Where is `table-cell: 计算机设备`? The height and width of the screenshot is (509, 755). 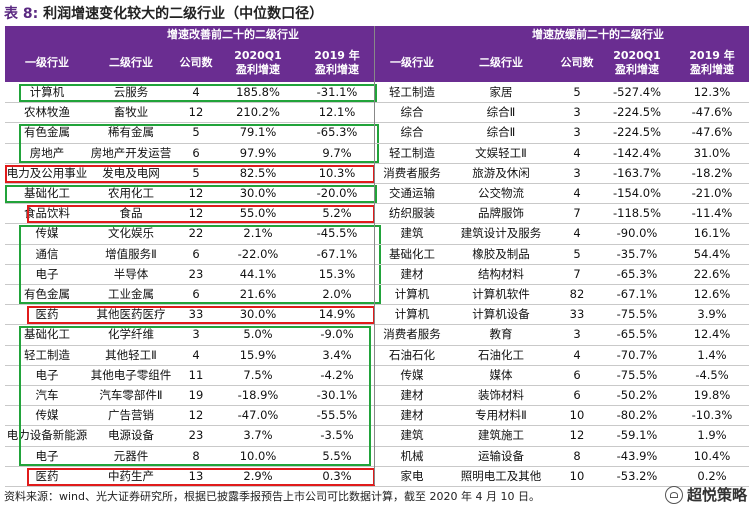
table-cell: 计算机设备 is located at coordinates (501, 314).